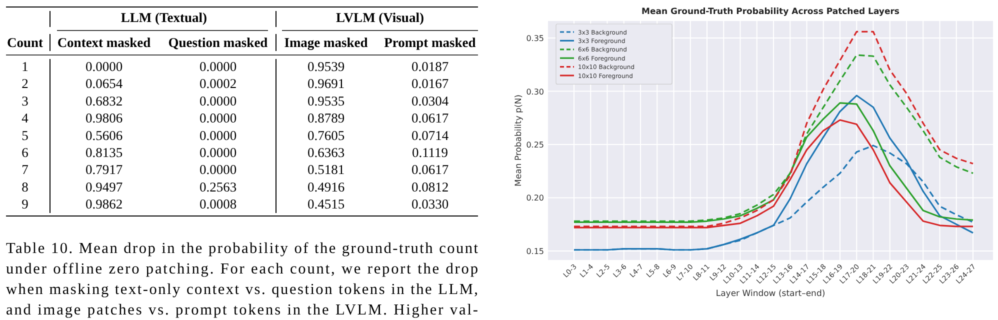 This screenshot has width=998, height=320. I want to click on data-label: 0.2563, so click(218, 186).